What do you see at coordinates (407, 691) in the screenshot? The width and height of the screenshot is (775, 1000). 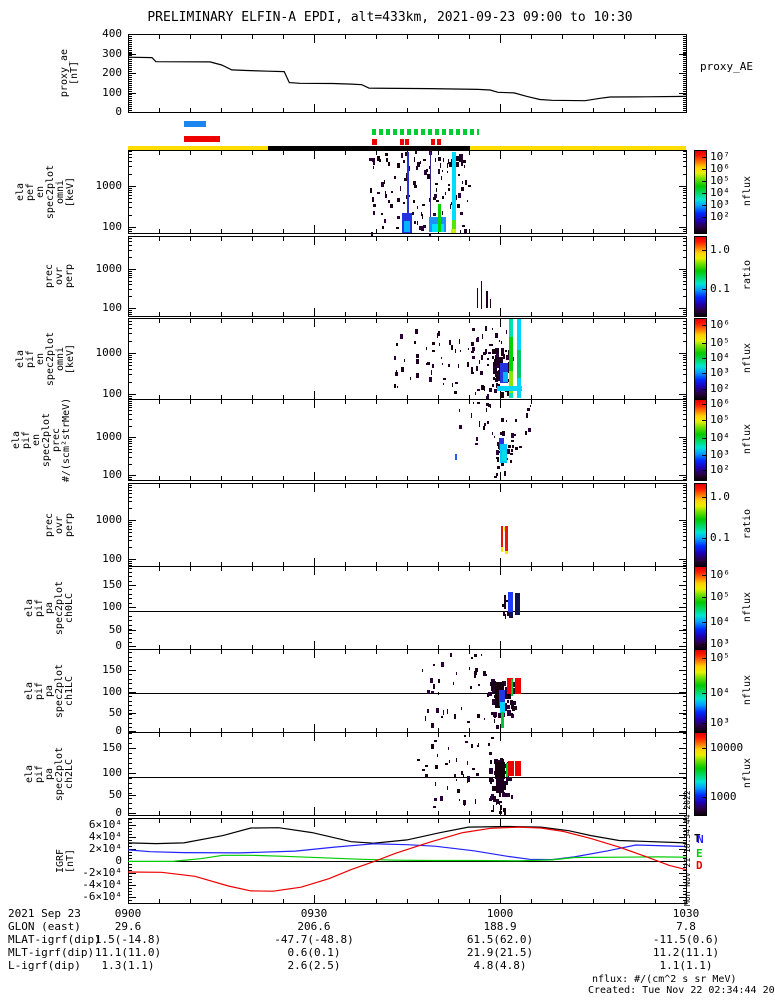 I see `panel-pif-pa-ch1lc` at bounding box center [407, 691].